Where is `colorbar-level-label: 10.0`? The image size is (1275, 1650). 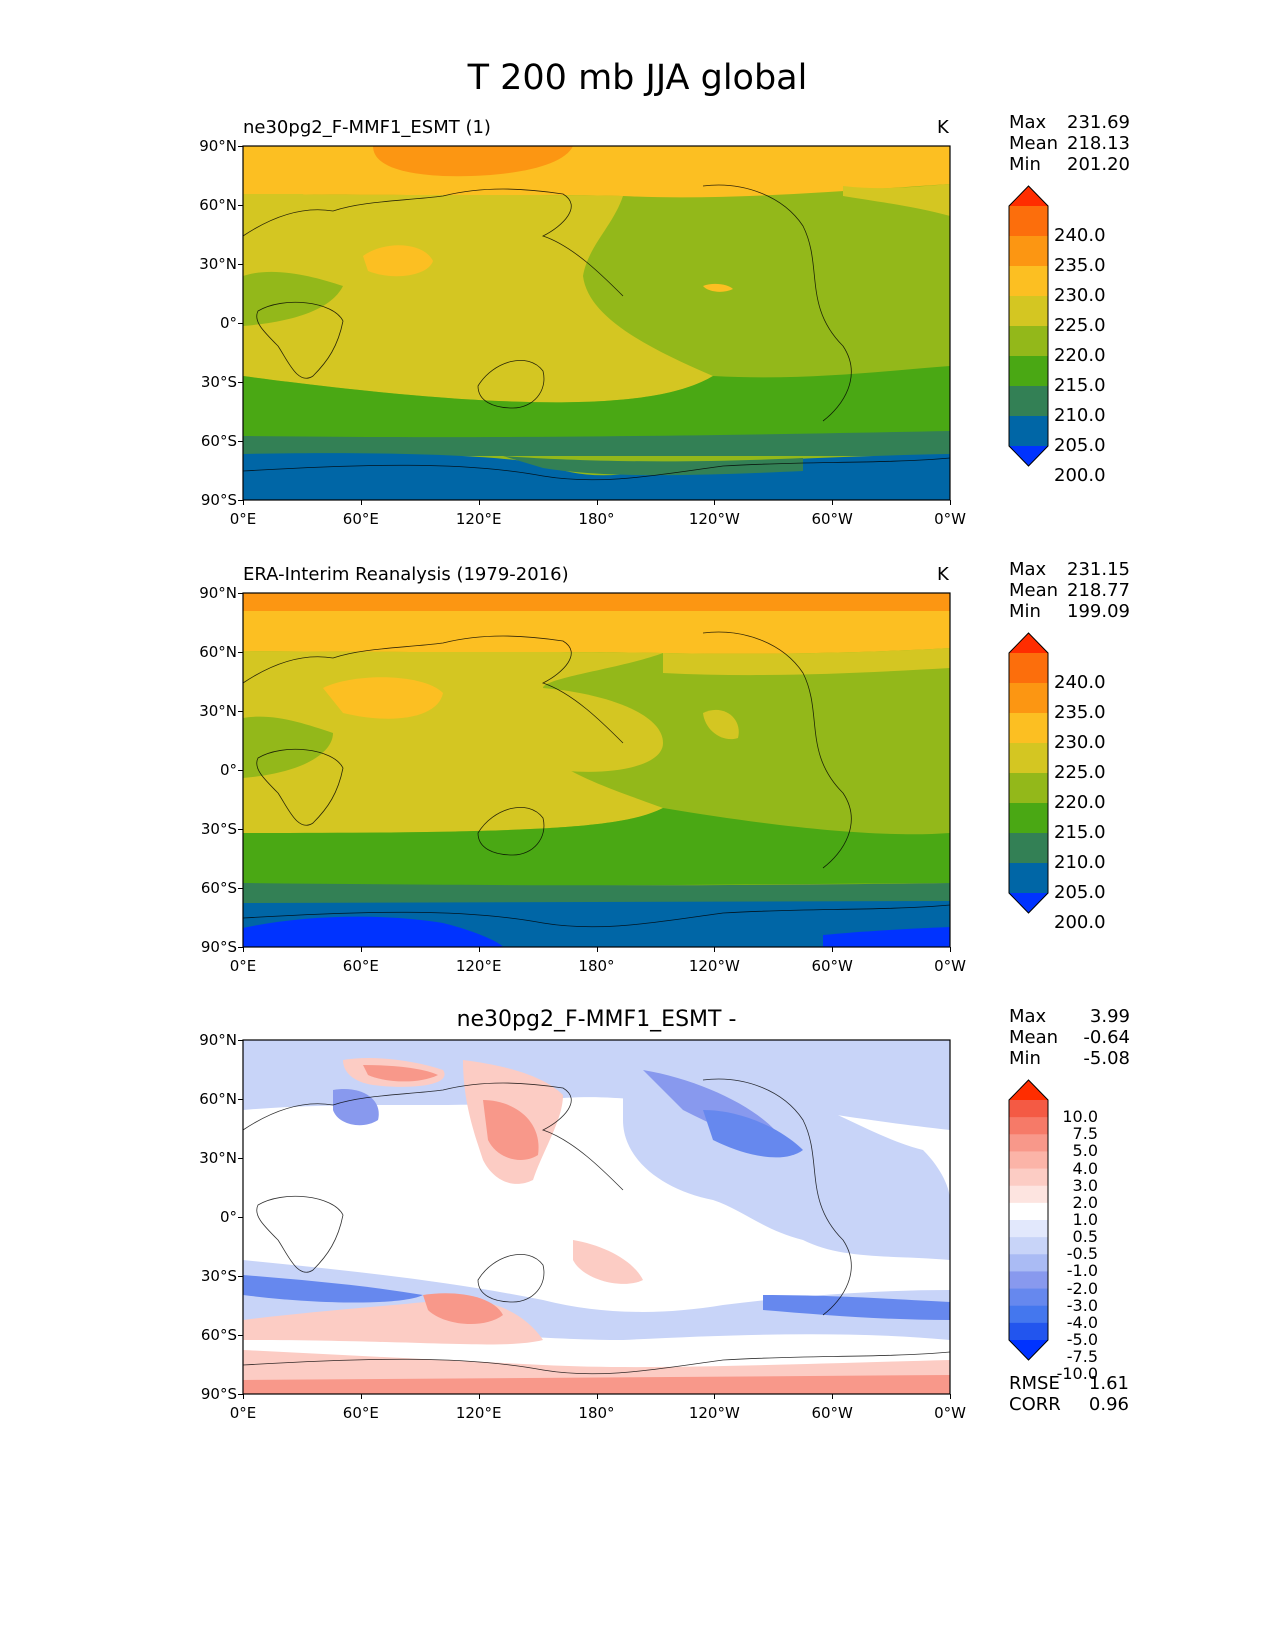
colorbar-level-label: 10.0 is located at coordinates (1080, 1117).